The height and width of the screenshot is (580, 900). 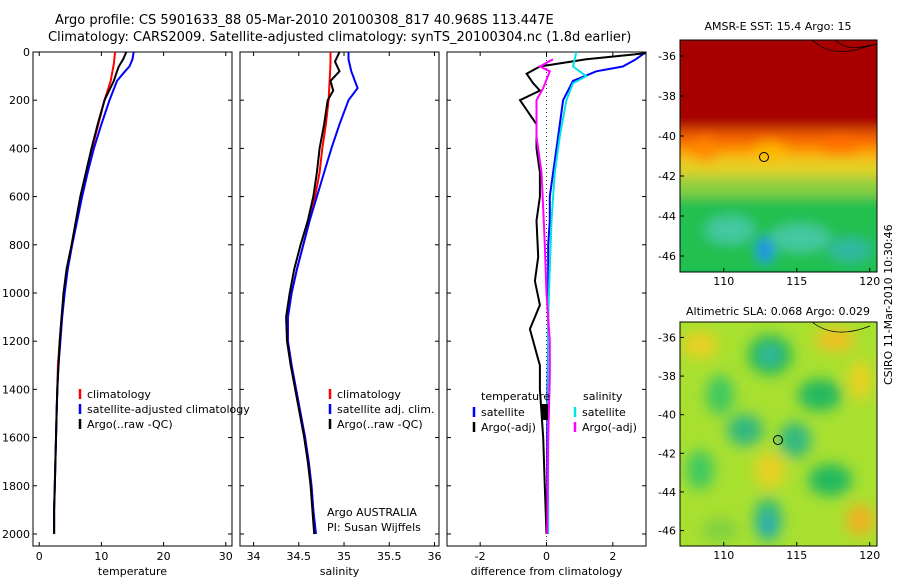 What do you see at coordinates (16, 293) in the screenshot?
I see `temperature-profile-ytick-label: 1000` at bounding box center [16, 293].